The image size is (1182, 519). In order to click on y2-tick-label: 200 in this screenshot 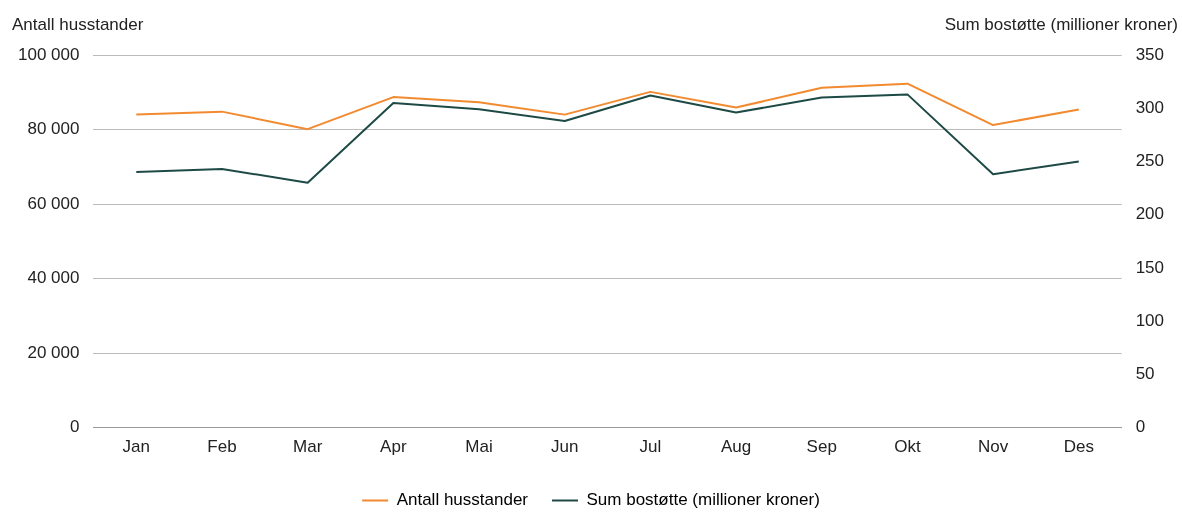, I will do `click(1150, 214)`.